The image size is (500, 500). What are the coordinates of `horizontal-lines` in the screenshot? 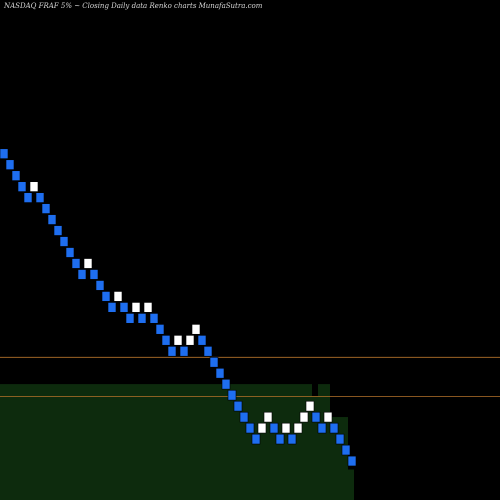 It's located at (250, 376).